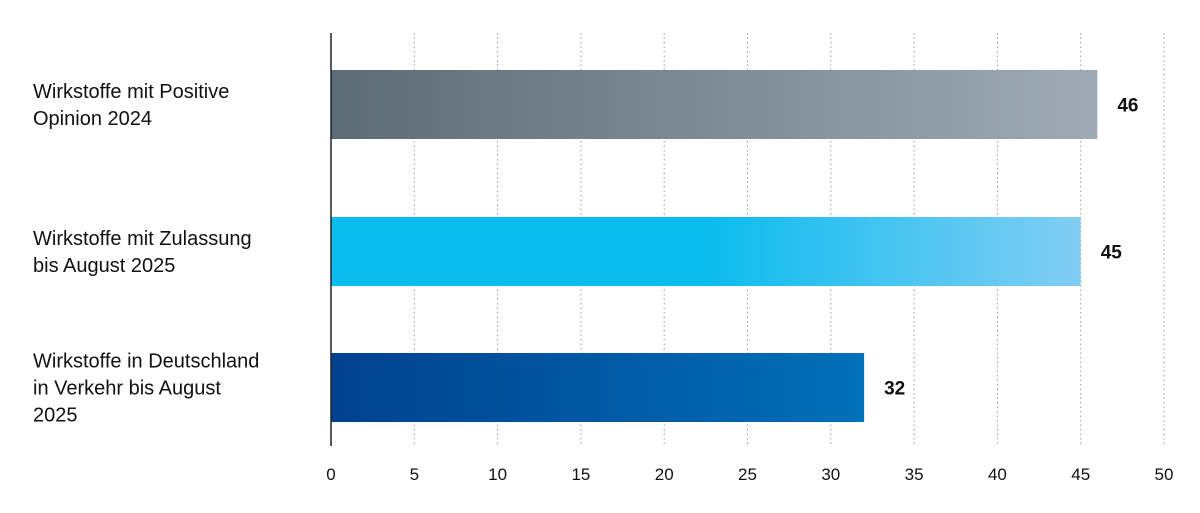 The width and height of the screenshot is (1200, 513). I want to click on x-tick-label-40: 40, so click(997, 474).